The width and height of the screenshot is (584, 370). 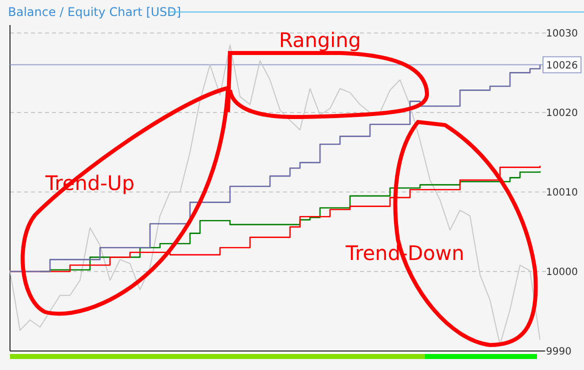 I want to click on y-tick-label: 10020, so click(x=562, y=113).